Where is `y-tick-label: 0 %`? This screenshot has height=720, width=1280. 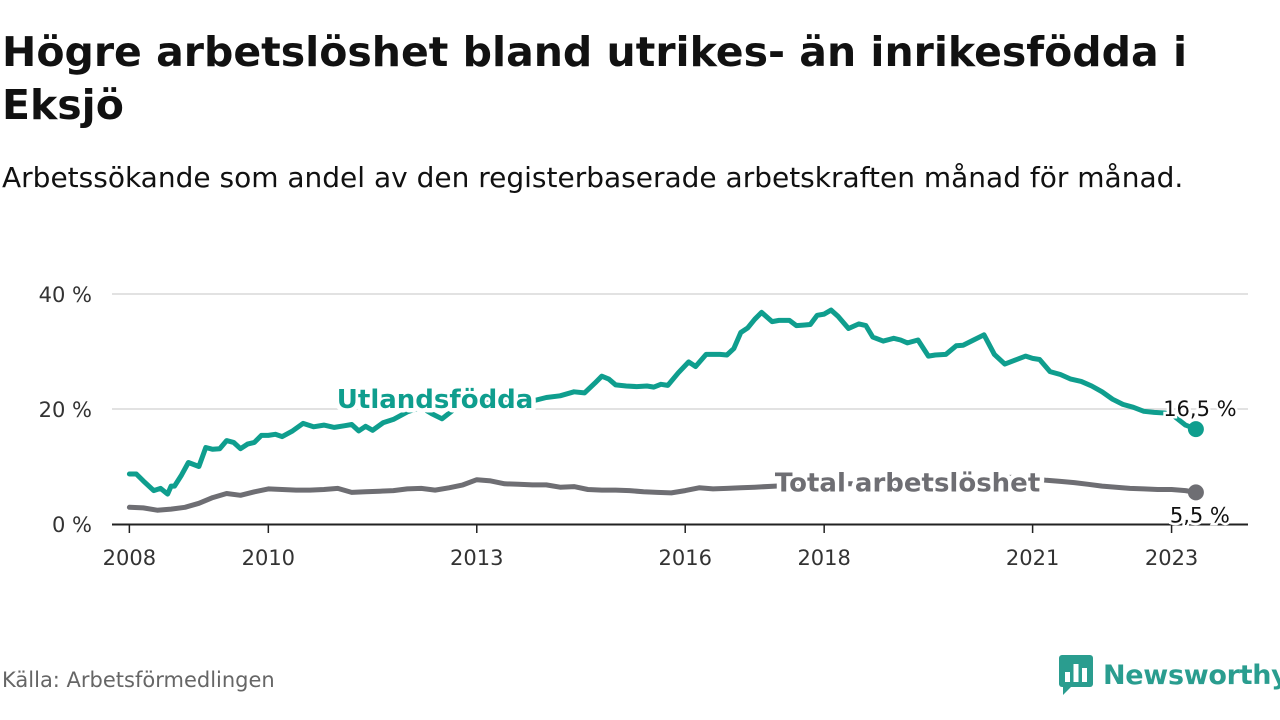
y-tick-label: 0 % is located at coordinates (72, 525).